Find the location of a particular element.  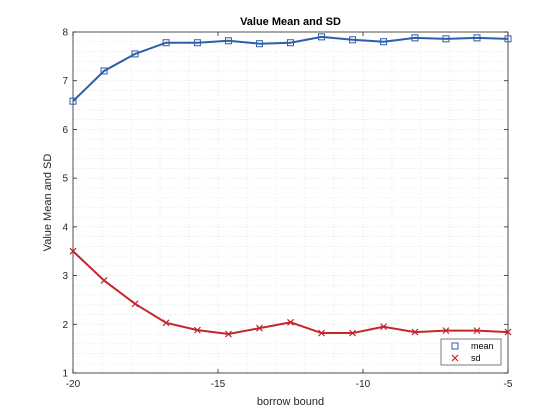

series-line-mean is located at coordinates (290, 68).